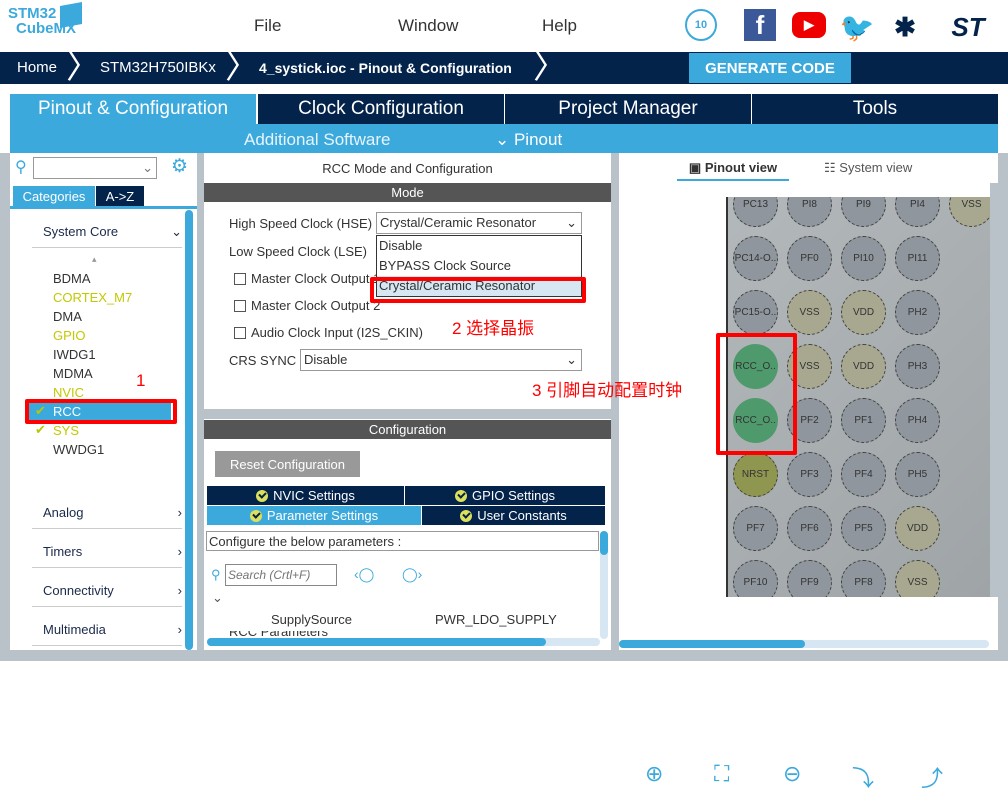  Describe the element at coordinates (120, 196) in the screenshot. I see `tab-a-z: A->Z` at that location.